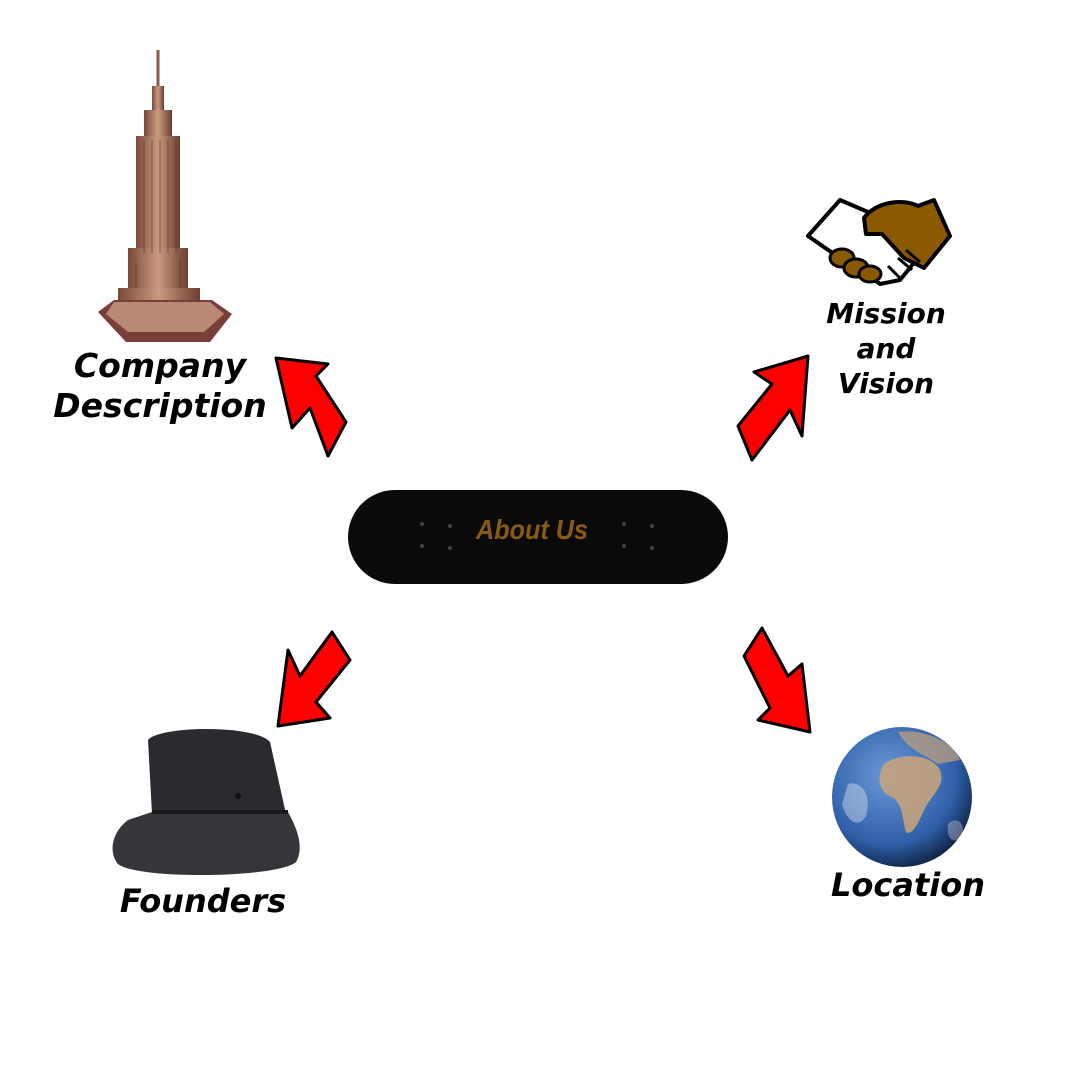 The height and width of the screenshot is (1080, 1080). Describe the element at coordinates (160, 385) in the screenshot. I see `company-description-label: Company Description` at that location.